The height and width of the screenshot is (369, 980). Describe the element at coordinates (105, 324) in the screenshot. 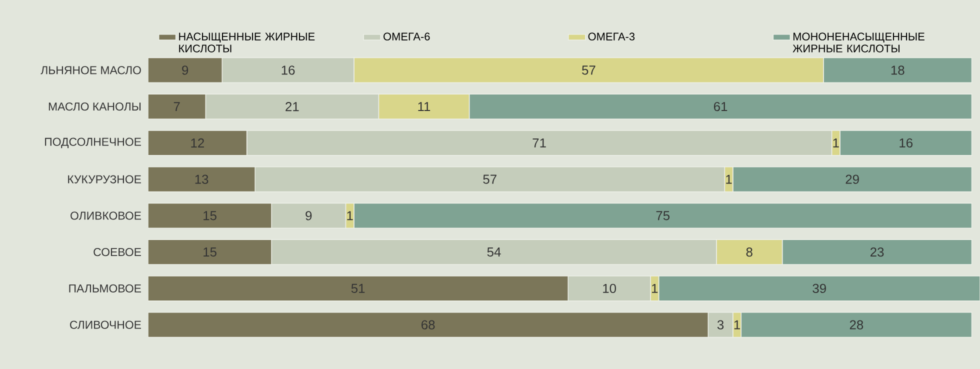

I see `y-tick-label: СЛИВОЧНОЕ` at that location.